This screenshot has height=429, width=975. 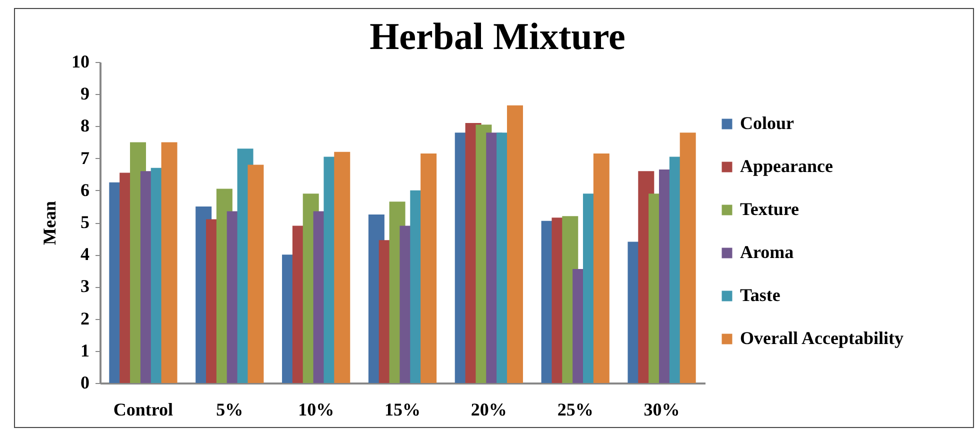 I want to click on y-tick-label: 0, so click(x=85, y=382).